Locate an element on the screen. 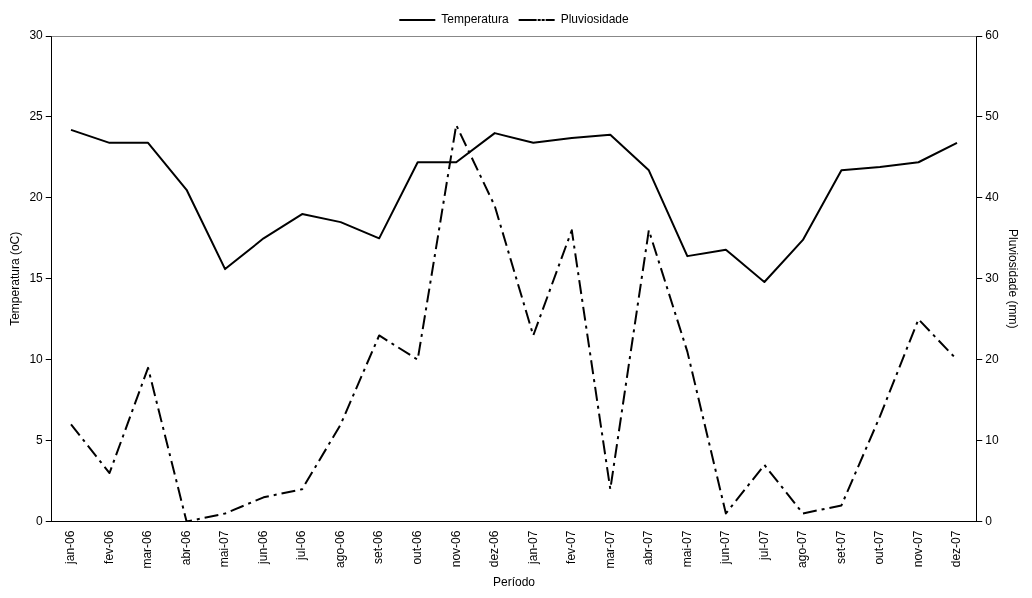  y2-tick-label: 10 is located at coordinates (992, 439).